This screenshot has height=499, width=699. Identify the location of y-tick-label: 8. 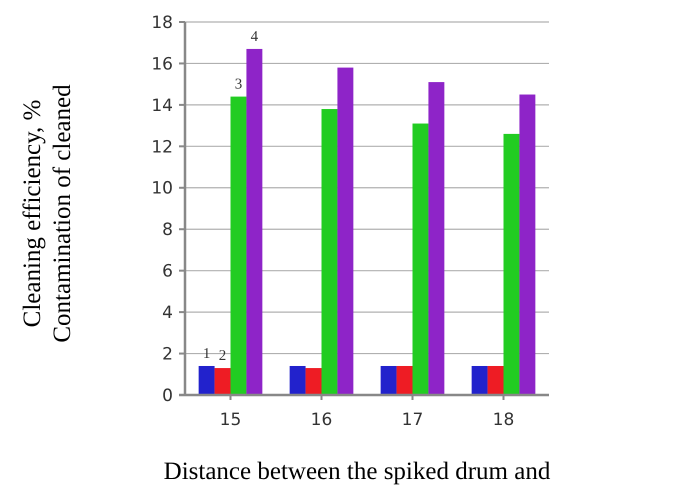
(167, 230).